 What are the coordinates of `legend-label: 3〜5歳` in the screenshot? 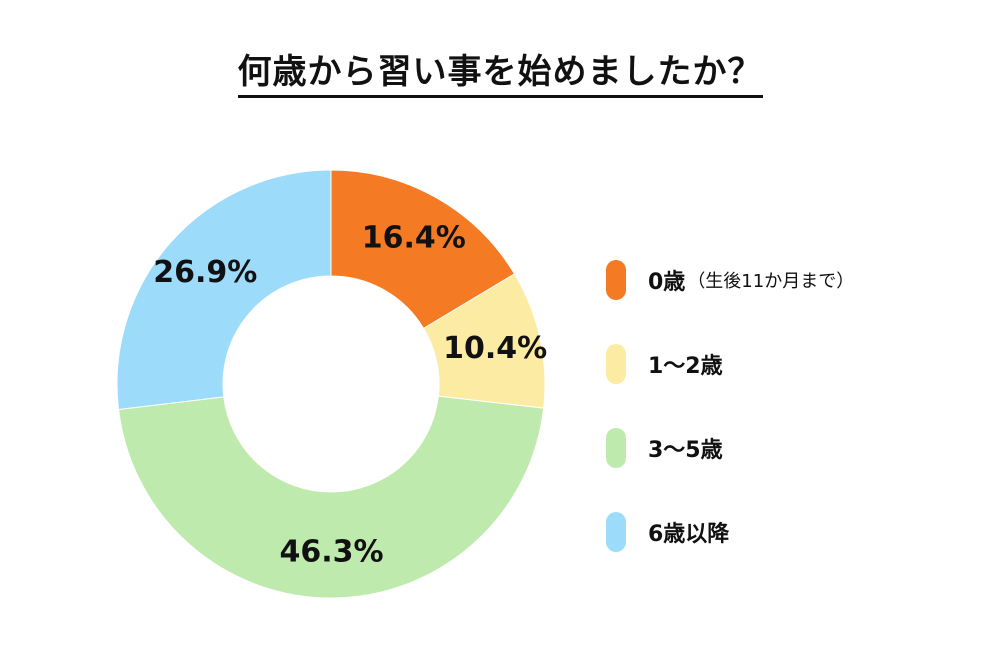 It's located at (685, 450).